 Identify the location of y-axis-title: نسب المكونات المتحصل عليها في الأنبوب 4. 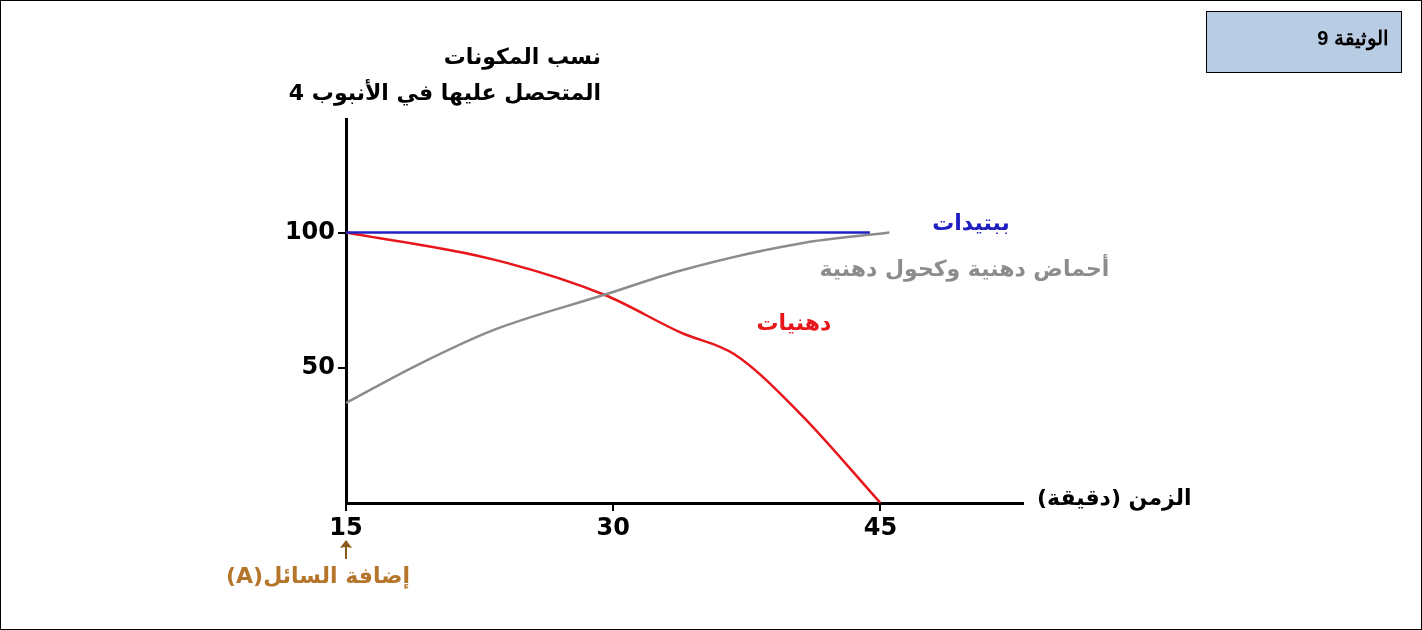
(444, 75).